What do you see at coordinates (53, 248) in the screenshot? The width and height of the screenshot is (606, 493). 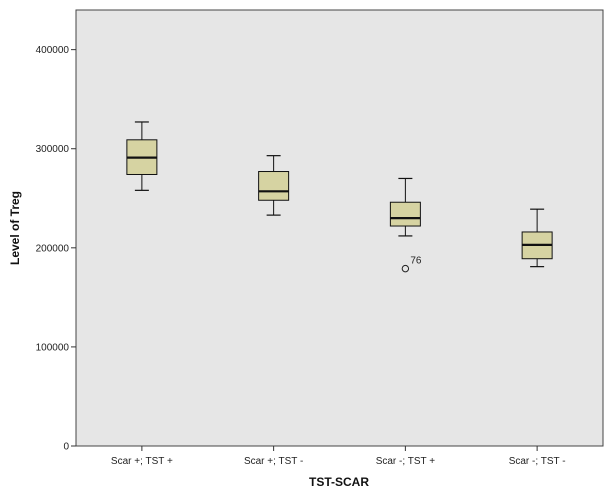 I see `y-tick-label: 200000` at bounding box center [53, 248].